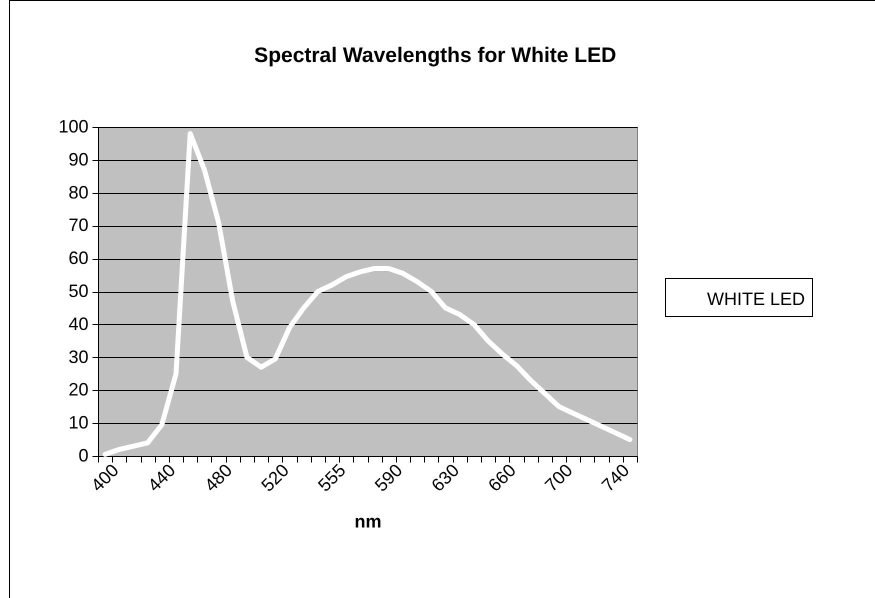 Image resolution: width=875 pixels, height=598 pixels. What do you see at coordinates (558, 478) in the screenshot?
I see `x-tick-label: 700` at bounding box center [558, 478].